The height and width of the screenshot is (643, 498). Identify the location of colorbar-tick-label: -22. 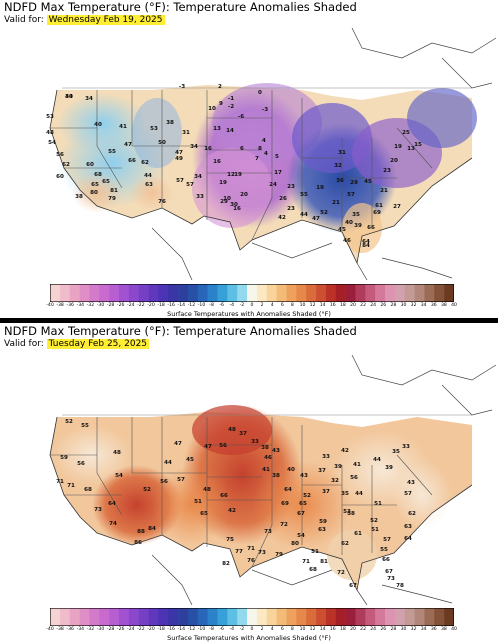
(141, 629).